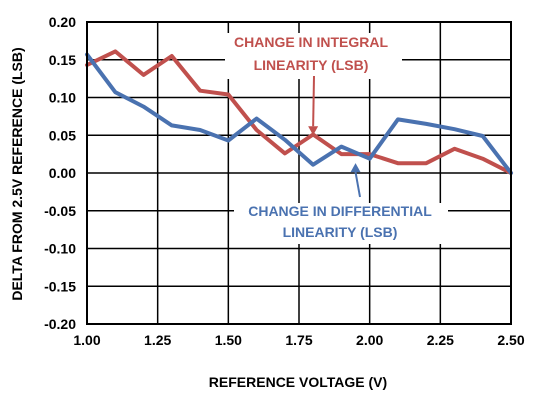 The width and height of the screenshot is (538, 396). I want to click on y-tick-label: 0.05, so click(62, 135).